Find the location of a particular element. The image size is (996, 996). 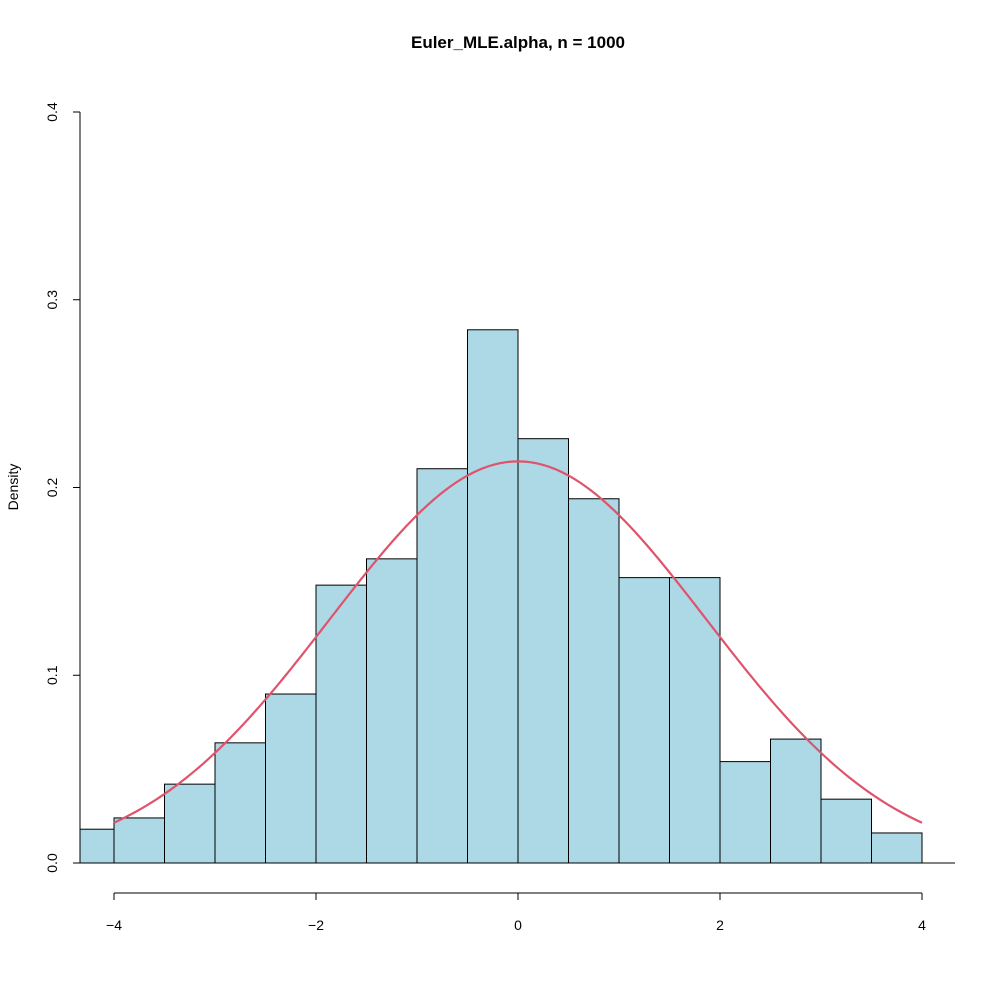

x-tick-label: 0 is located at coordinates (518, 925).